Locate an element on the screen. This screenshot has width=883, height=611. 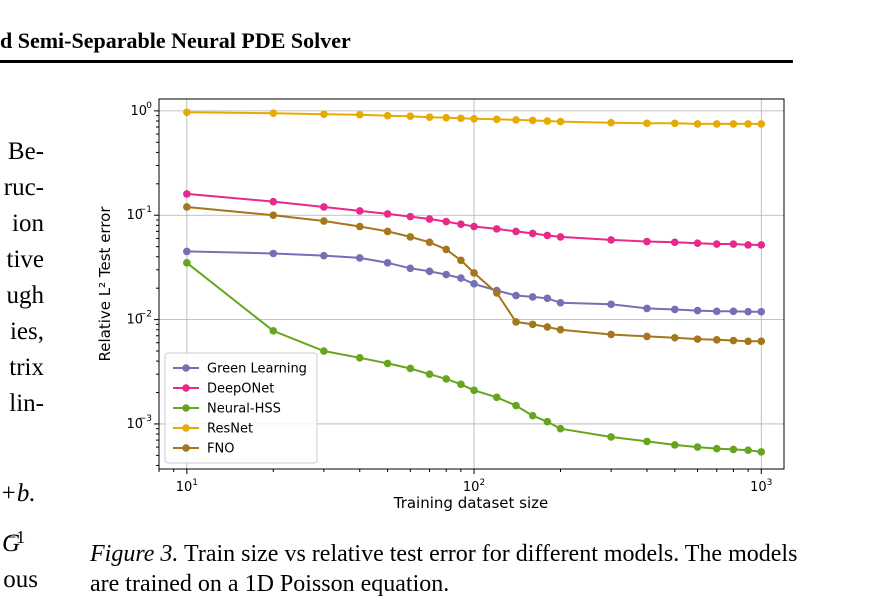
legend-entry: ResNet is located at coordinates (230, 429).